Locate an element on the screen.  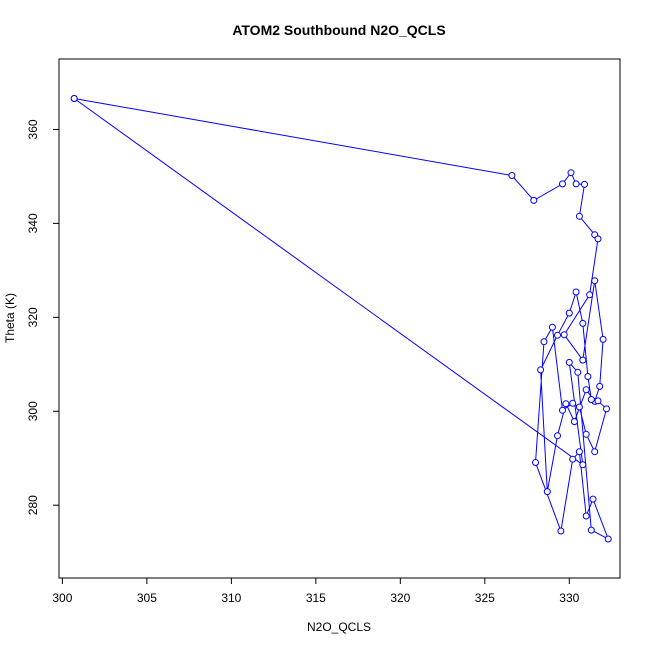
x-tick-label: 330 is located at coordinates (569, 598).